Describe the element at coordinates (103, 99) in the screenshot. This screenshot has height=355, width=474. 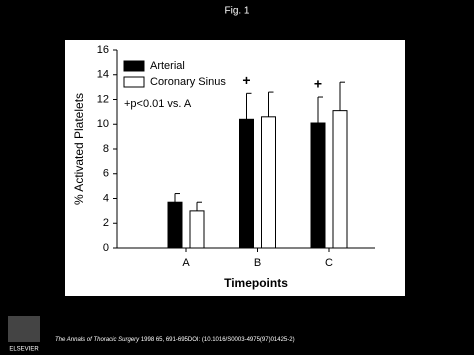
I see `y-tick-label: 12` at that location.